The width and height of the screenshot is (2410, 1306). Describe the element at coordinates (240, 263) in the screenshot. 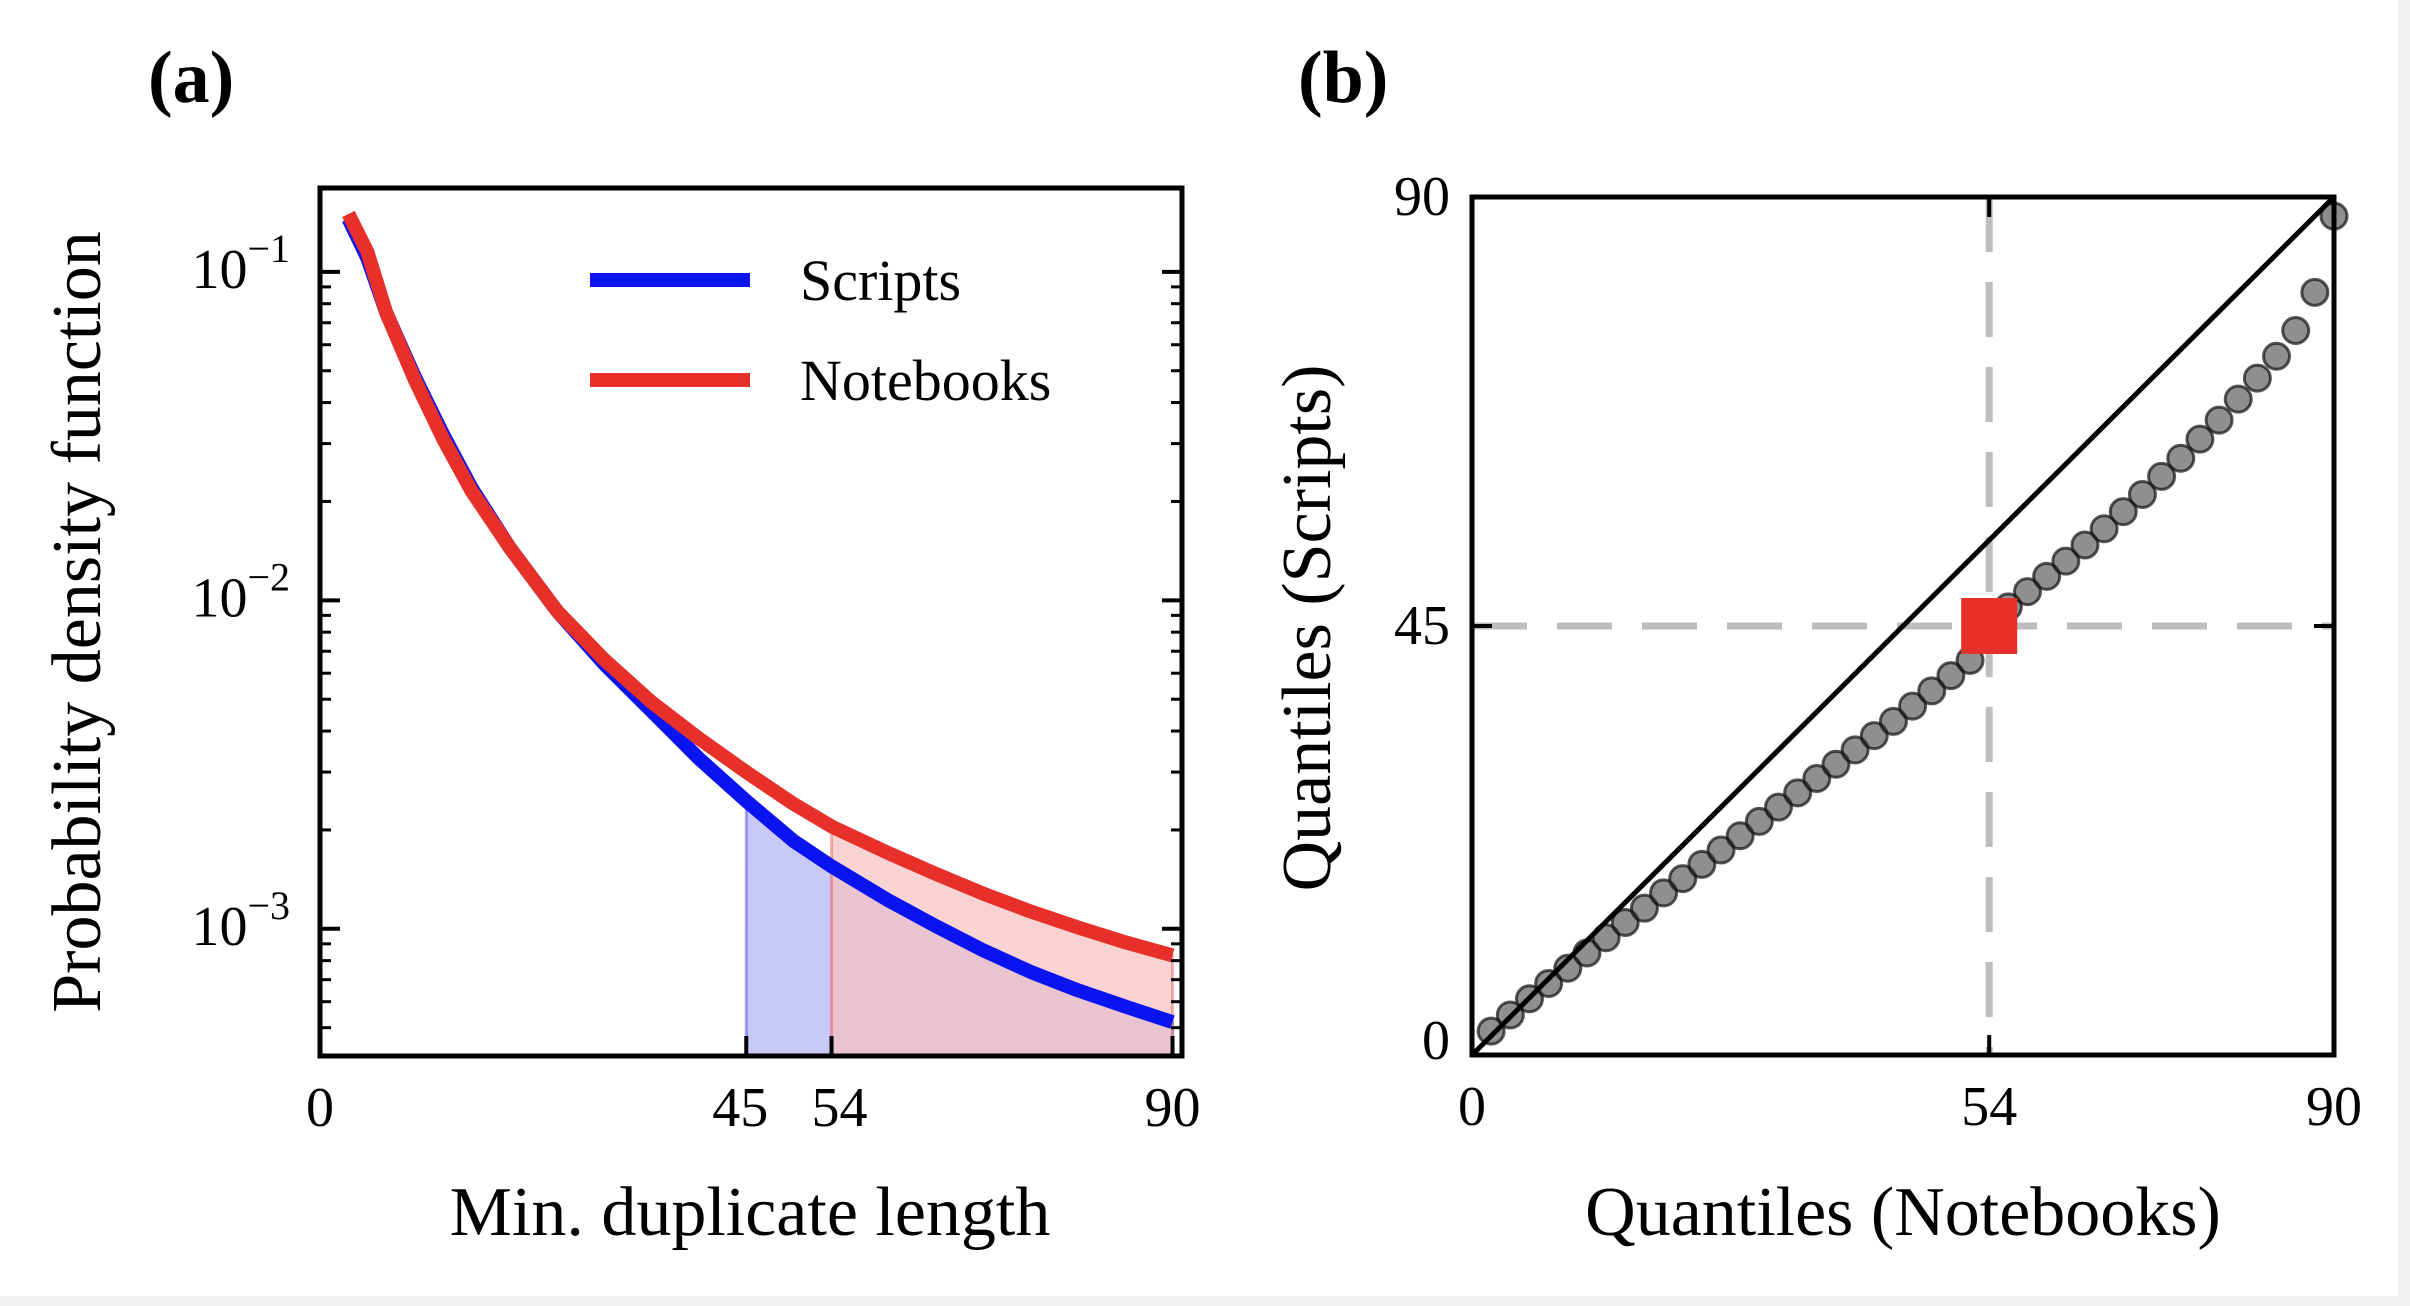

I see `y-tick-label: 10−1` at that location.